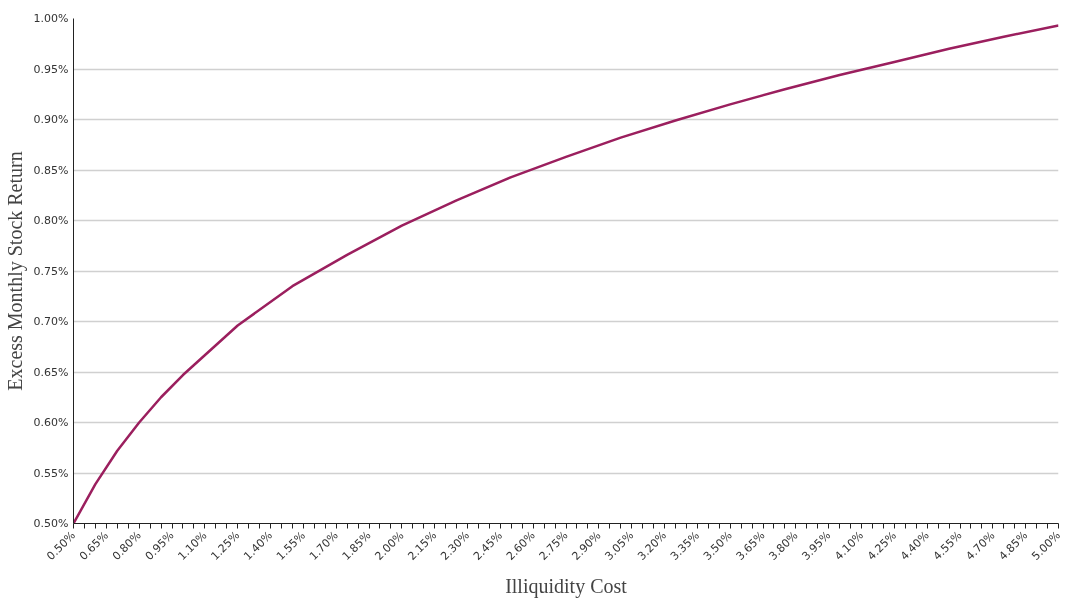 This screenshot has width=1066, height=600. Describe the element at coordinates (51, 69) in the screenshot. I see `y-tick-label: 0.95%` at that location.